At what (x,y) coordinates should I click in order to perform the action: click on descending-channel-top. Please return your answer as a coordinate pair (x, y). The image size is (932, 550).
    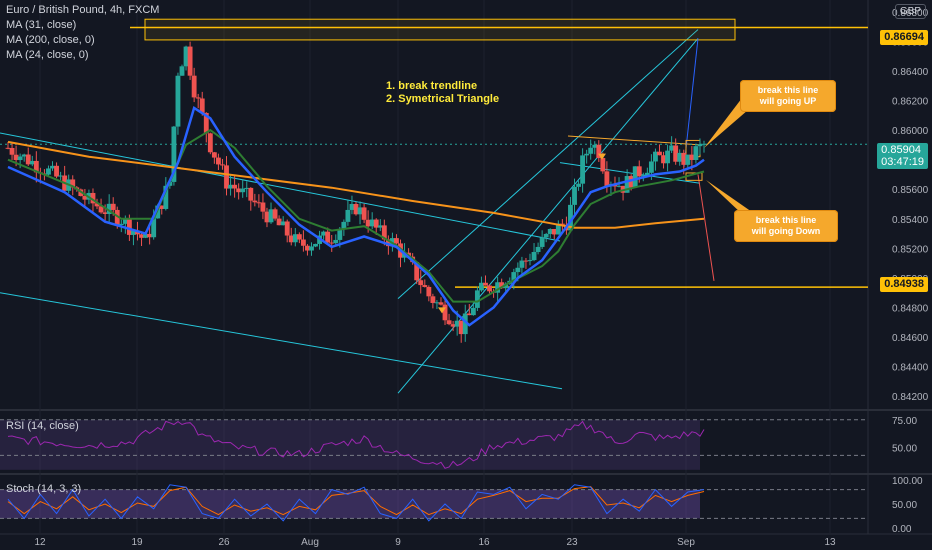
    Looking at the image, I should click on (280, 187).